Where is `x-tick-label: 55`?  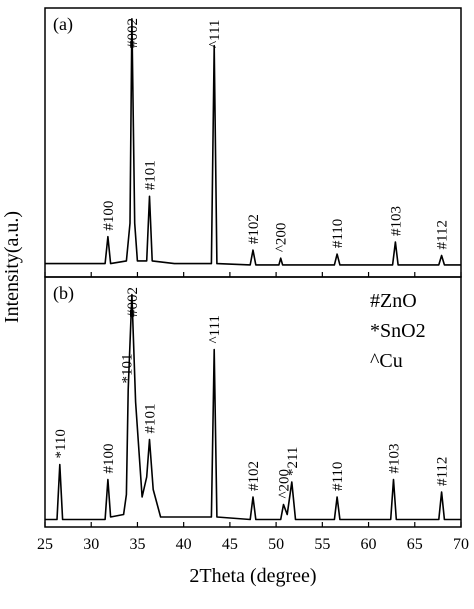
x-tick-label: 55 is located at coordinates (322, 544).